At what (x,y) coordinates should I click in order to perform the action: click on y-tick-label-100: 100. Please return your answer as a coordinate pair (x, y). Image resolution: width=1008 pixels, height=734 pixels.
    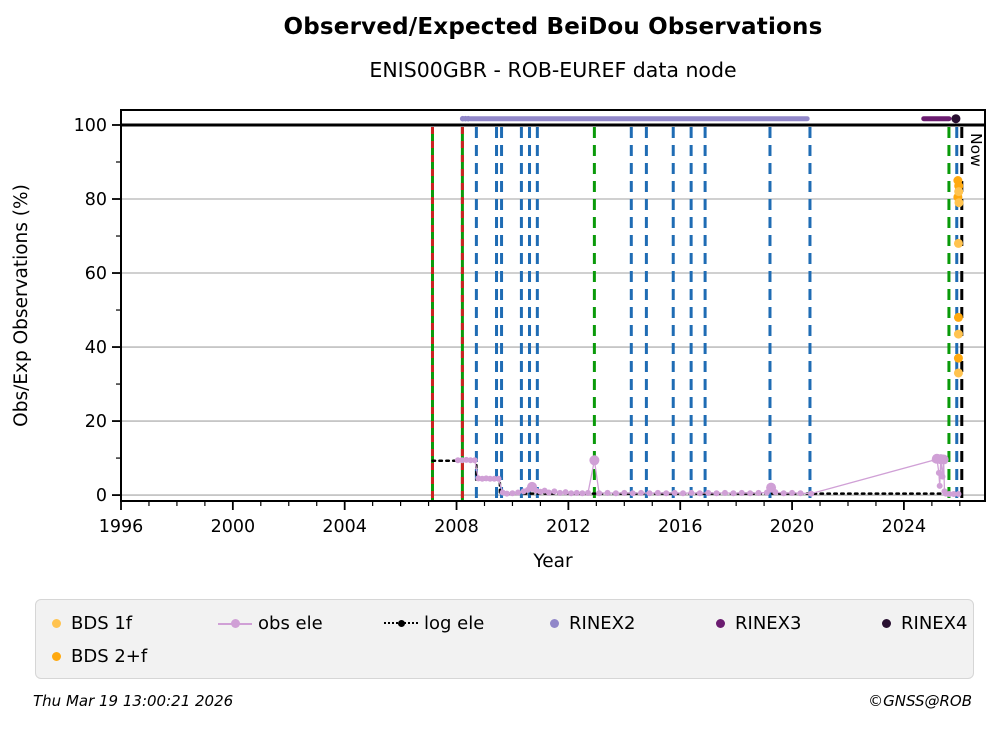
    Looking at the image, I should click on (90, 126).